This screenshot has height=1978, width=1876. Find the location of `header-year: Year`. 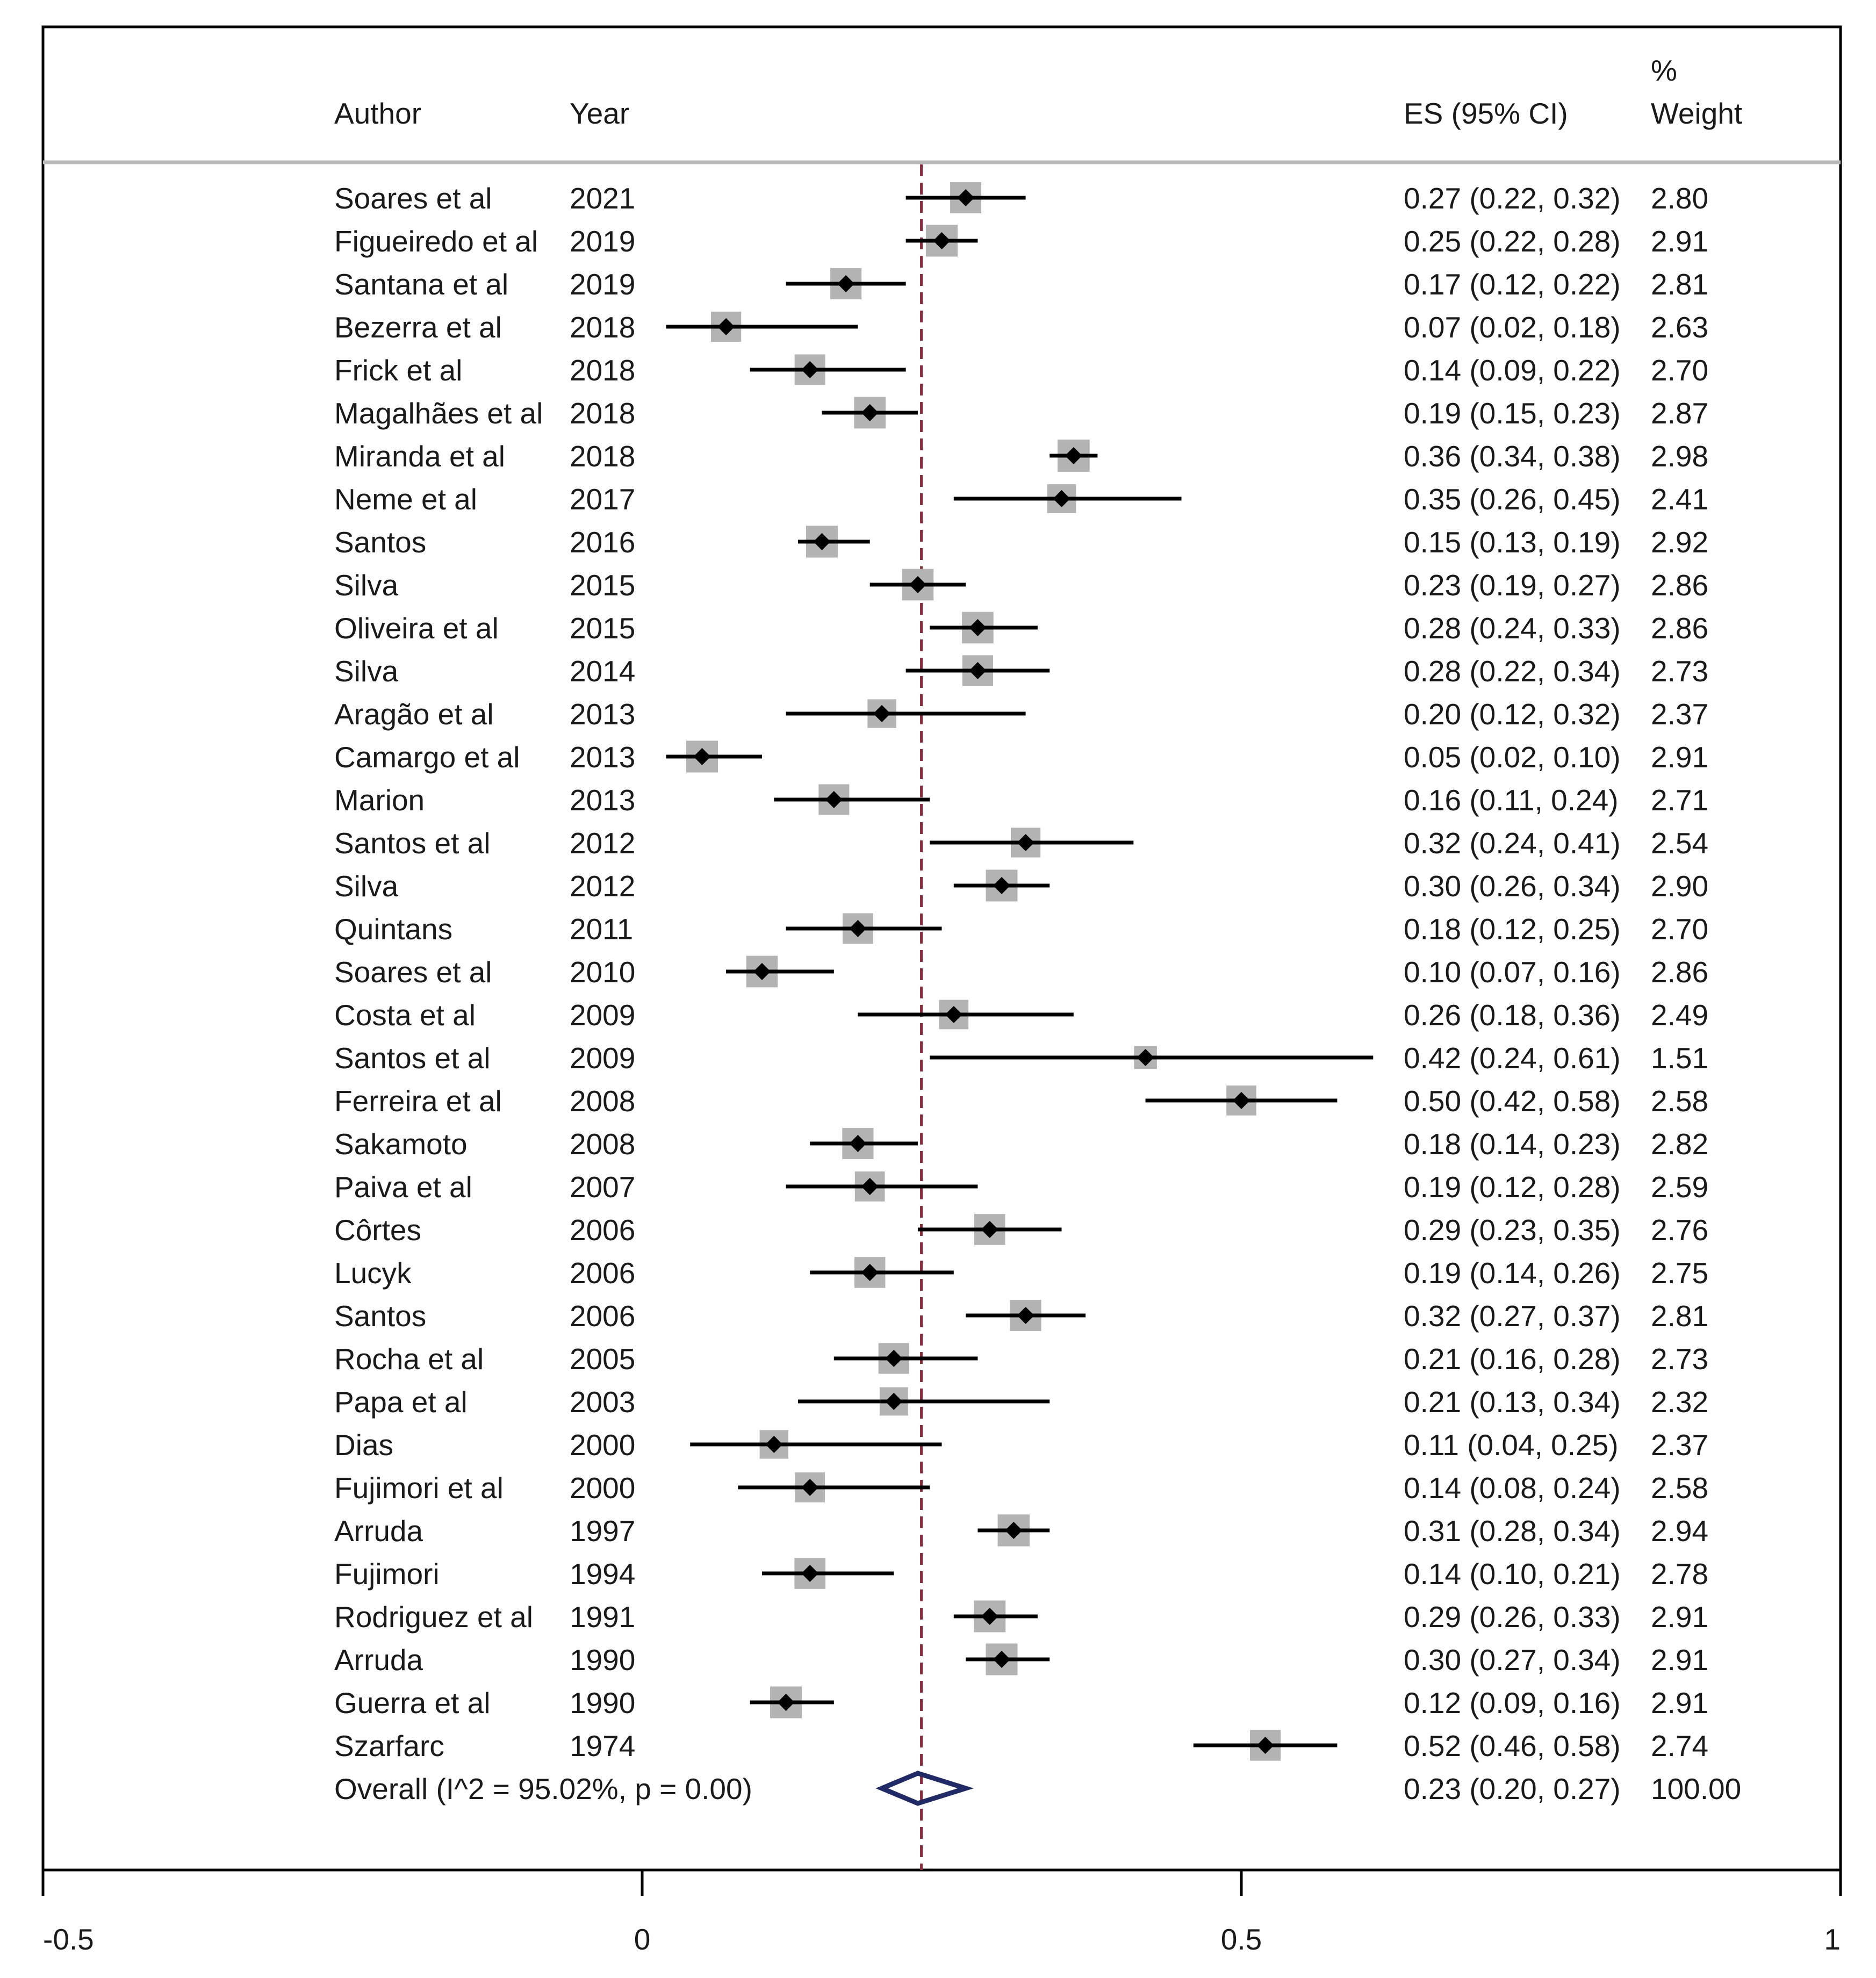

header-year: Year is located at coordinates (599, 113).